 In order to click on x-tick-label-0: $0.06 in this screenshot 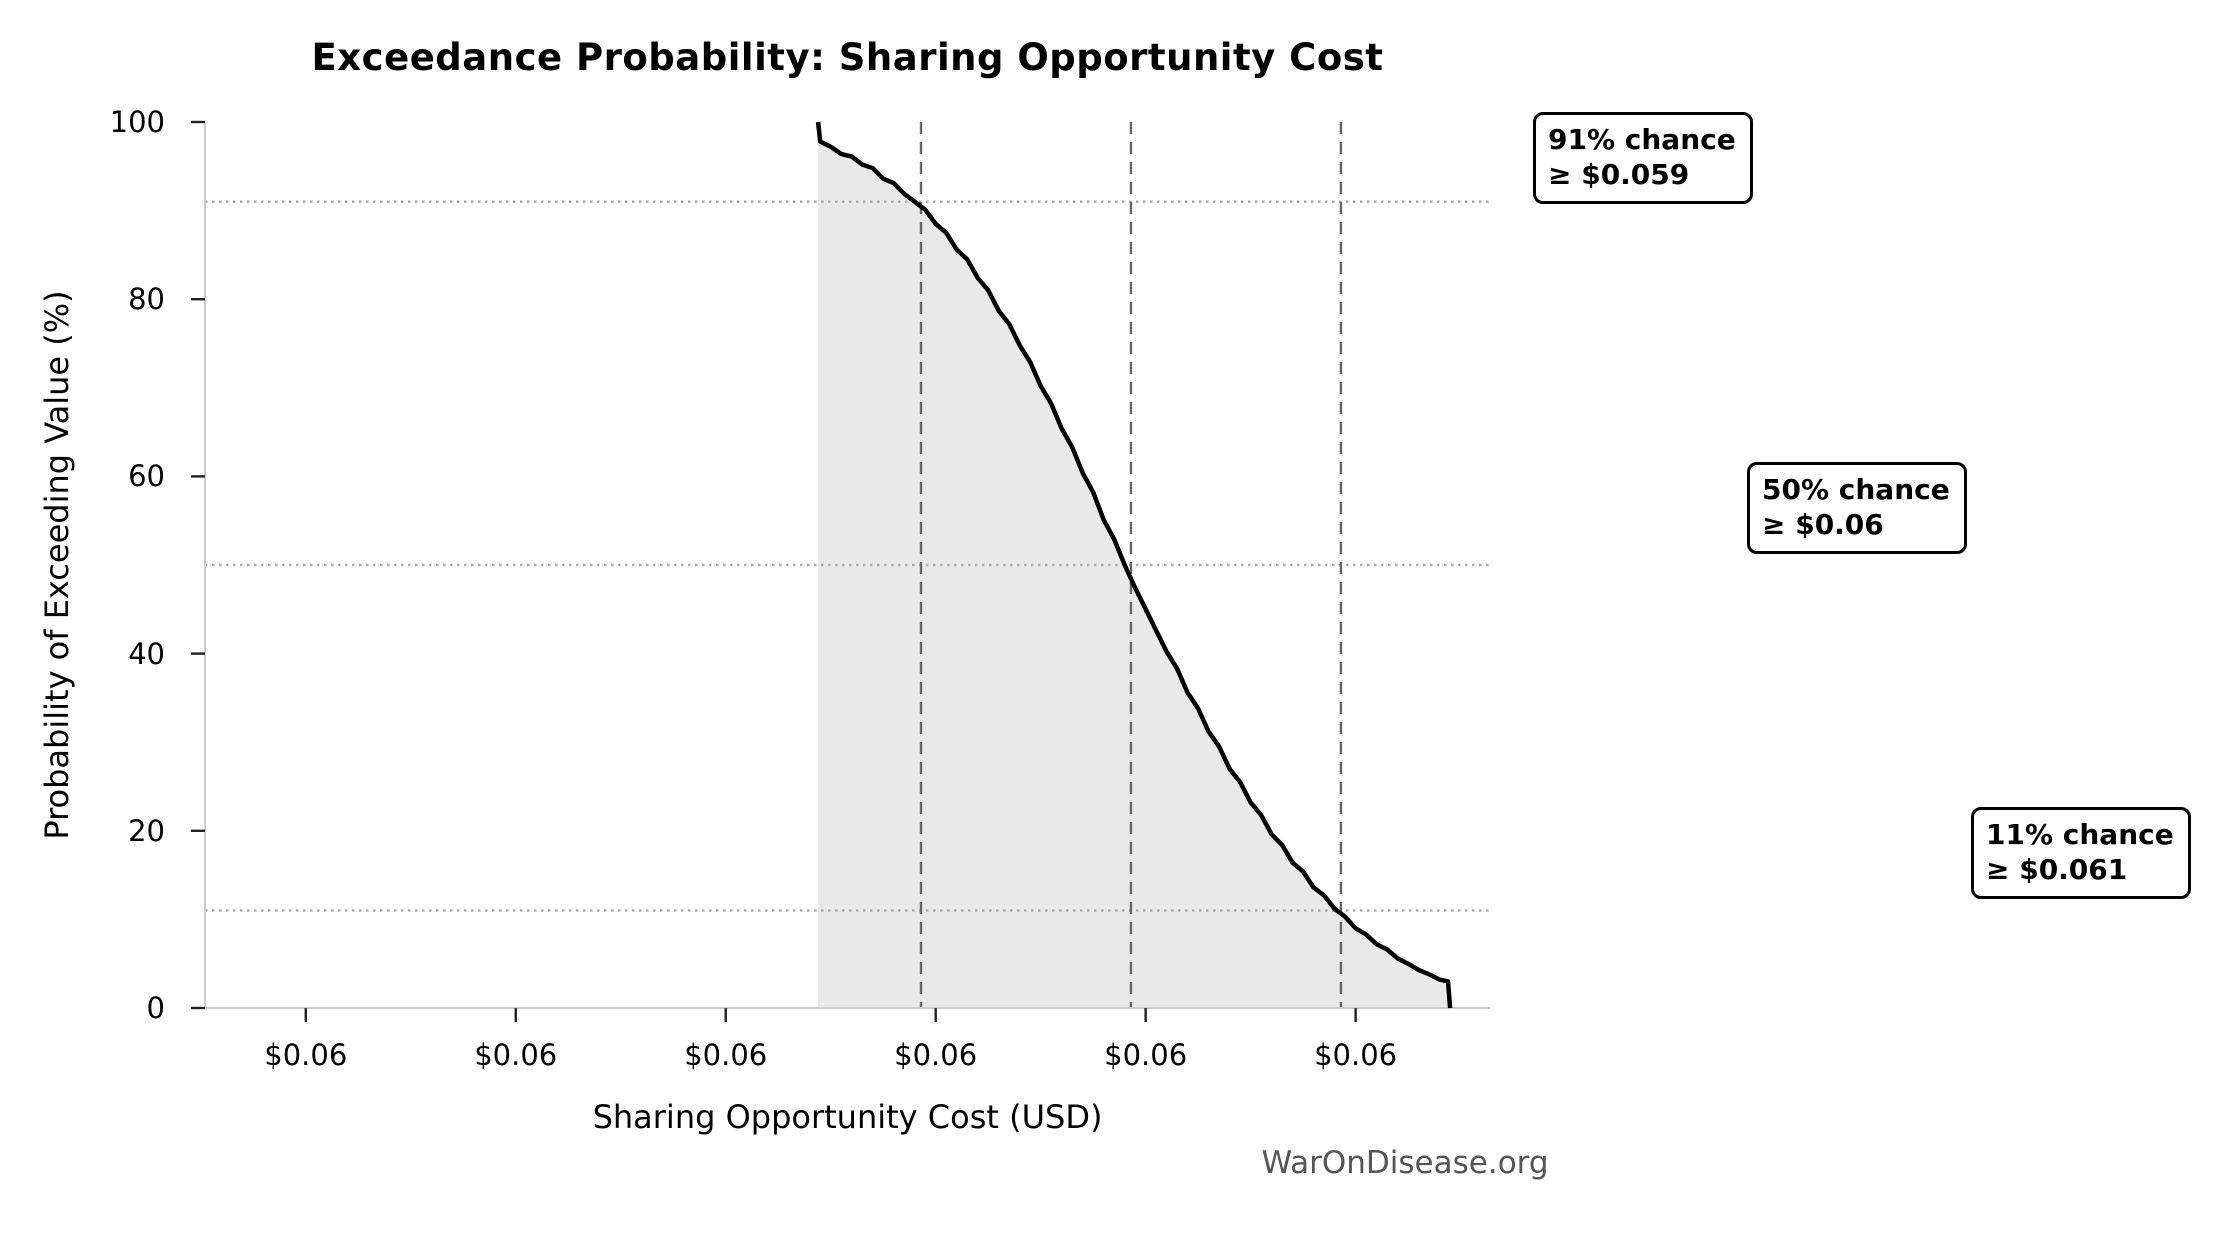, I will do `click(306, 1055)`.